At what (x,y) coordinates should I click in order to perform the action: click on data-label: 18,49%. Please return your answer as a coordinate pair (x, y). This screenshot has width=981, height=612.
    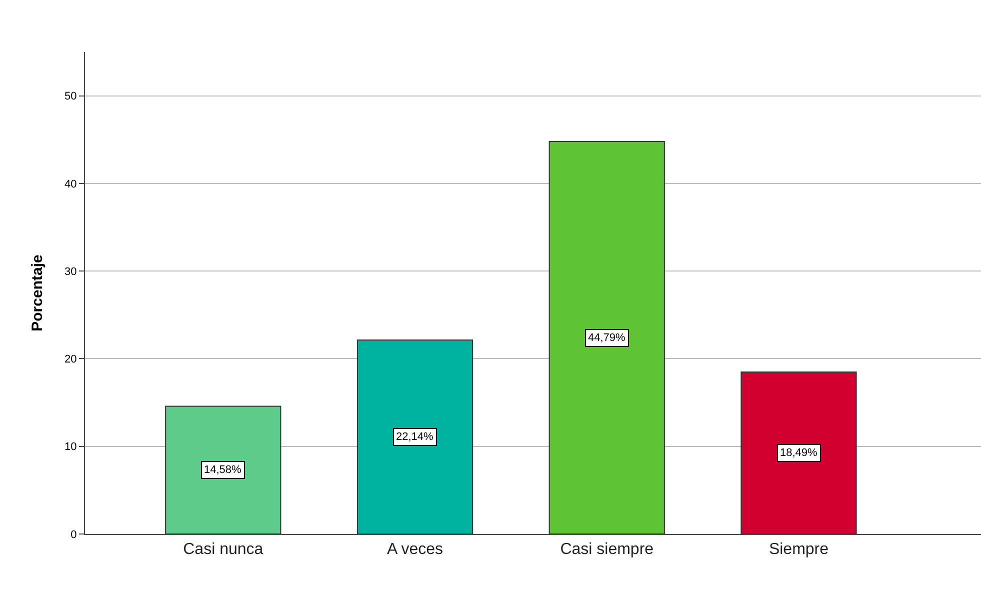
    Looking at the image, I should click on (799, 453).